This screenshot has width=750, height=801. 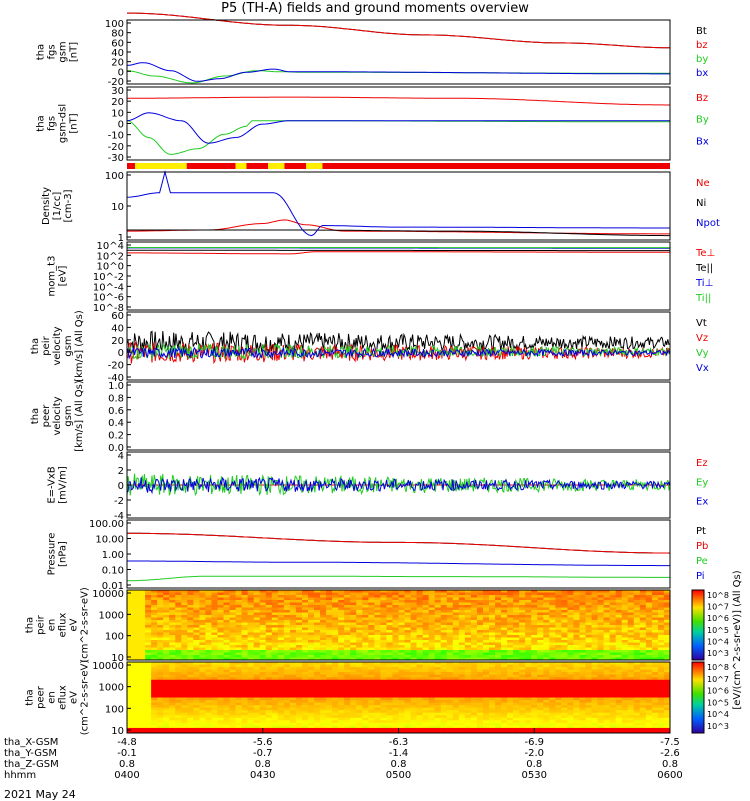 What do you see at coordinates (703, 183) in the screenshot?
I see `legend-label-Ne: Ne` at bounding box center [703, 183].